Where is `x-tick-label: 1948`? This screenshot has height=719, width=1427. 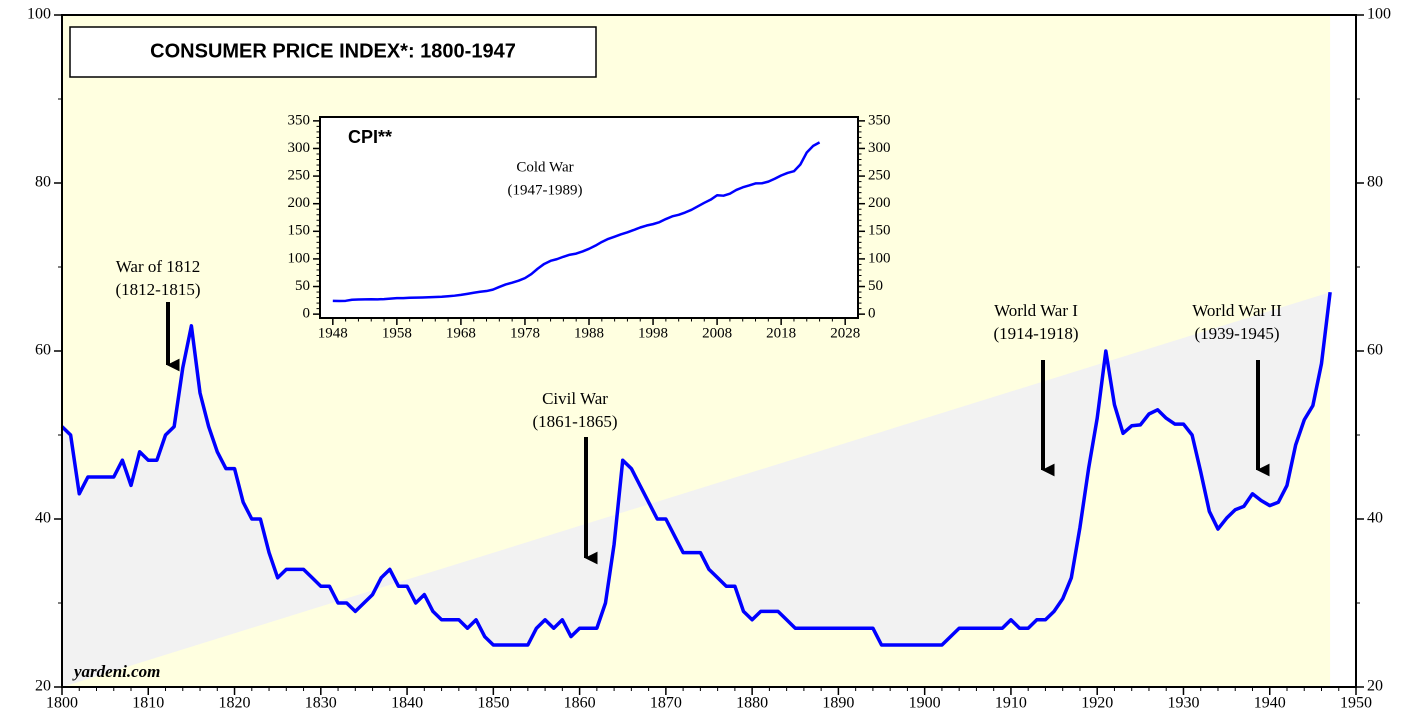 x-tick-label: 1948 is located at coordinates (333, 333).